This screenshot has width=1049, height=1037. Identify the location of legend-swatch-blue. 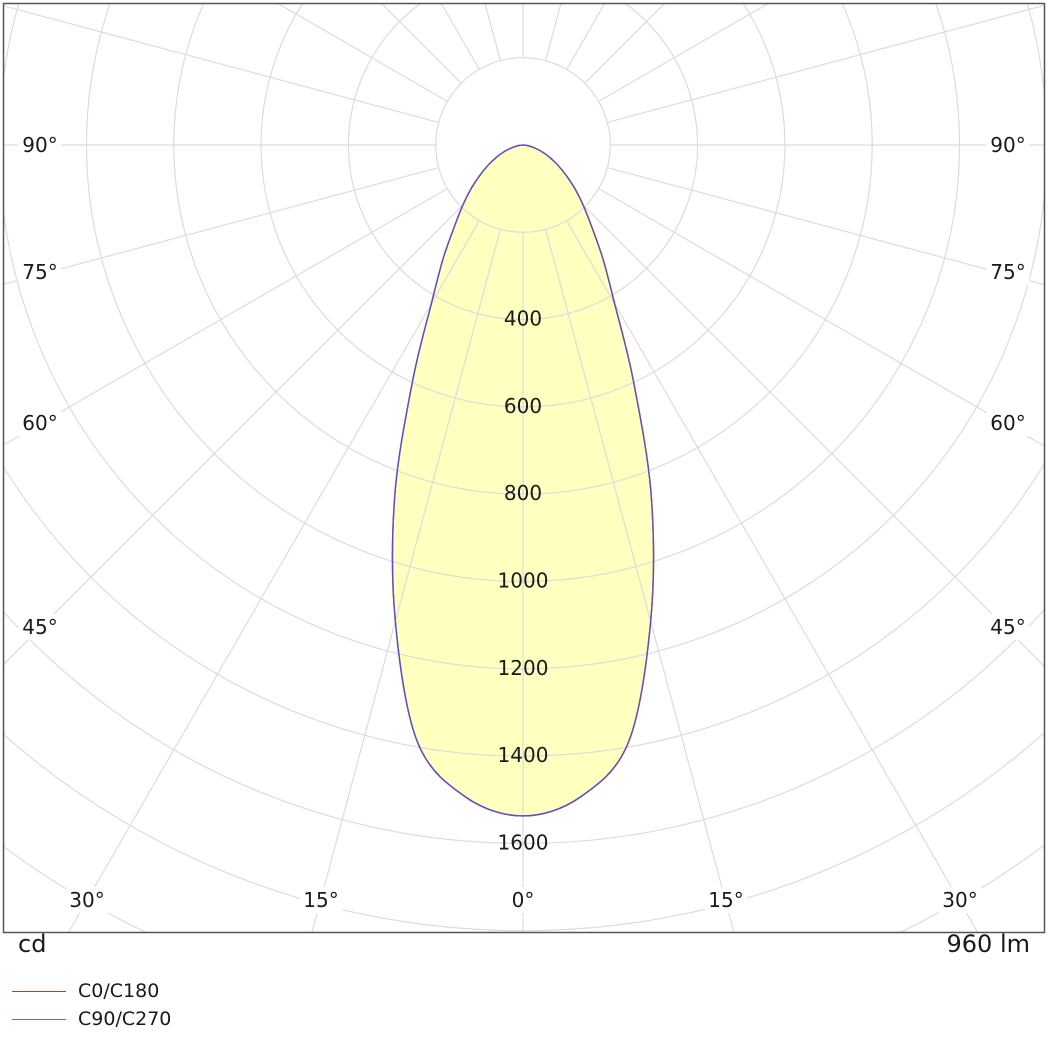
(39, 1019).